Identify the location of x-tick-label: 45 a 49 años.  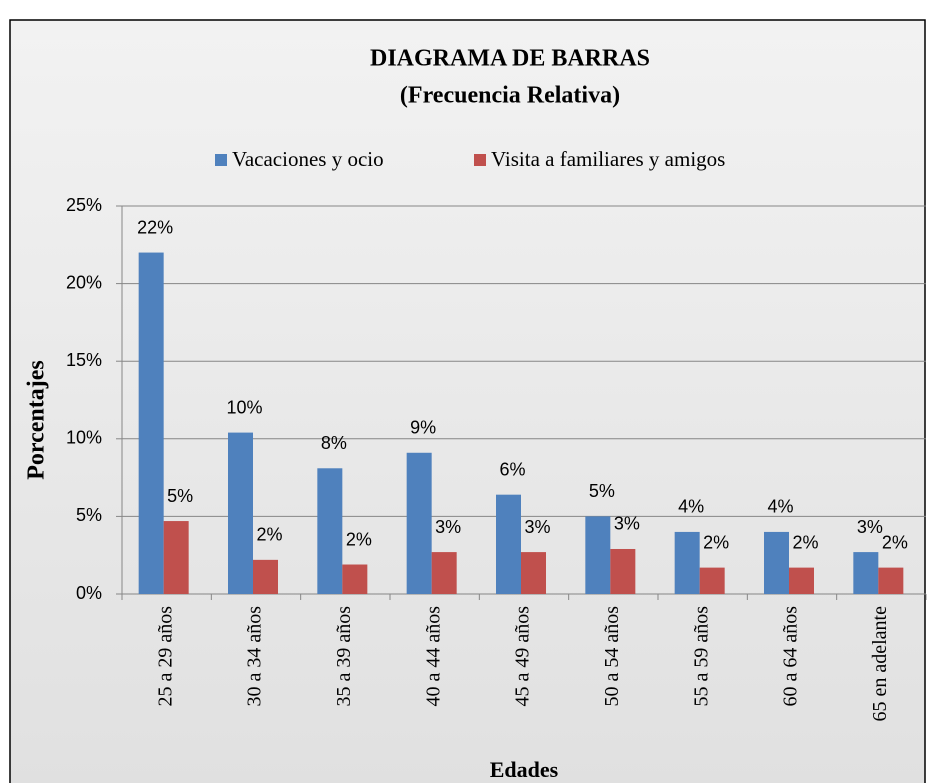
(523, 656).